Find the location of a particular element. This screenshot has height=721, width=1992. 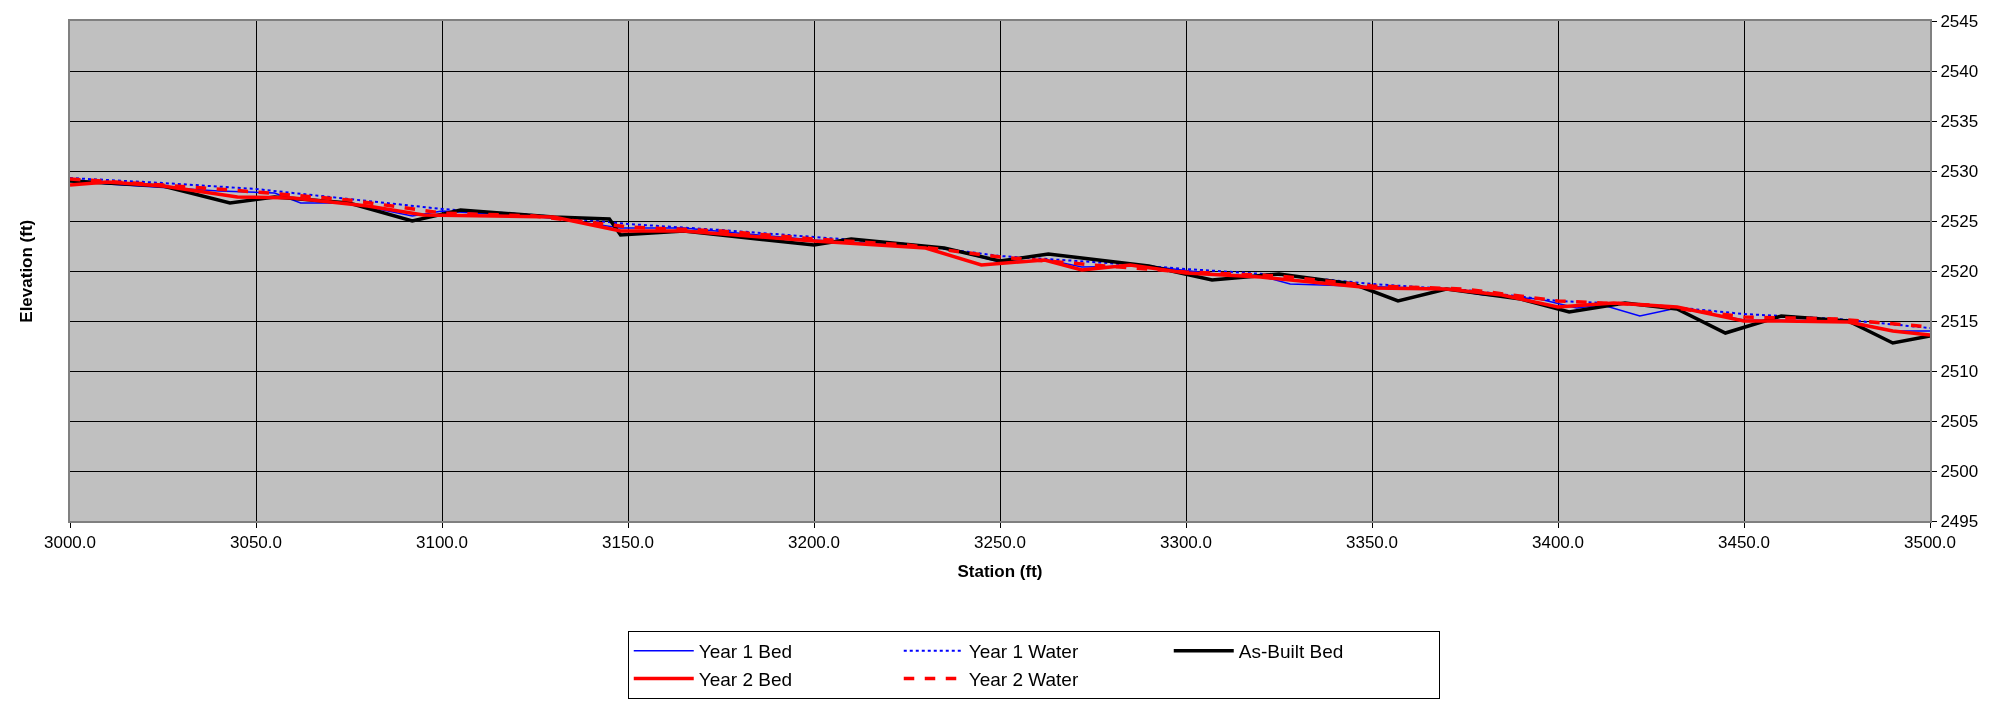

x-tick-label: 3200.0 is located at coordinates (814, 543).